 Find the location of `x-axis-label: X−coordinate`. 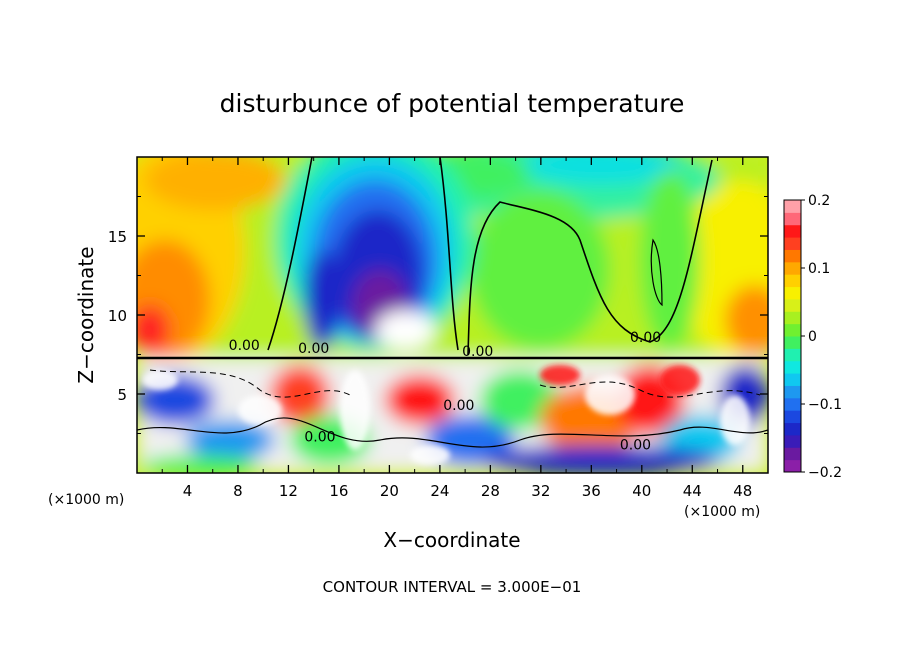

x-axis-label: X−coordinate is located at coordinates (451, 540).